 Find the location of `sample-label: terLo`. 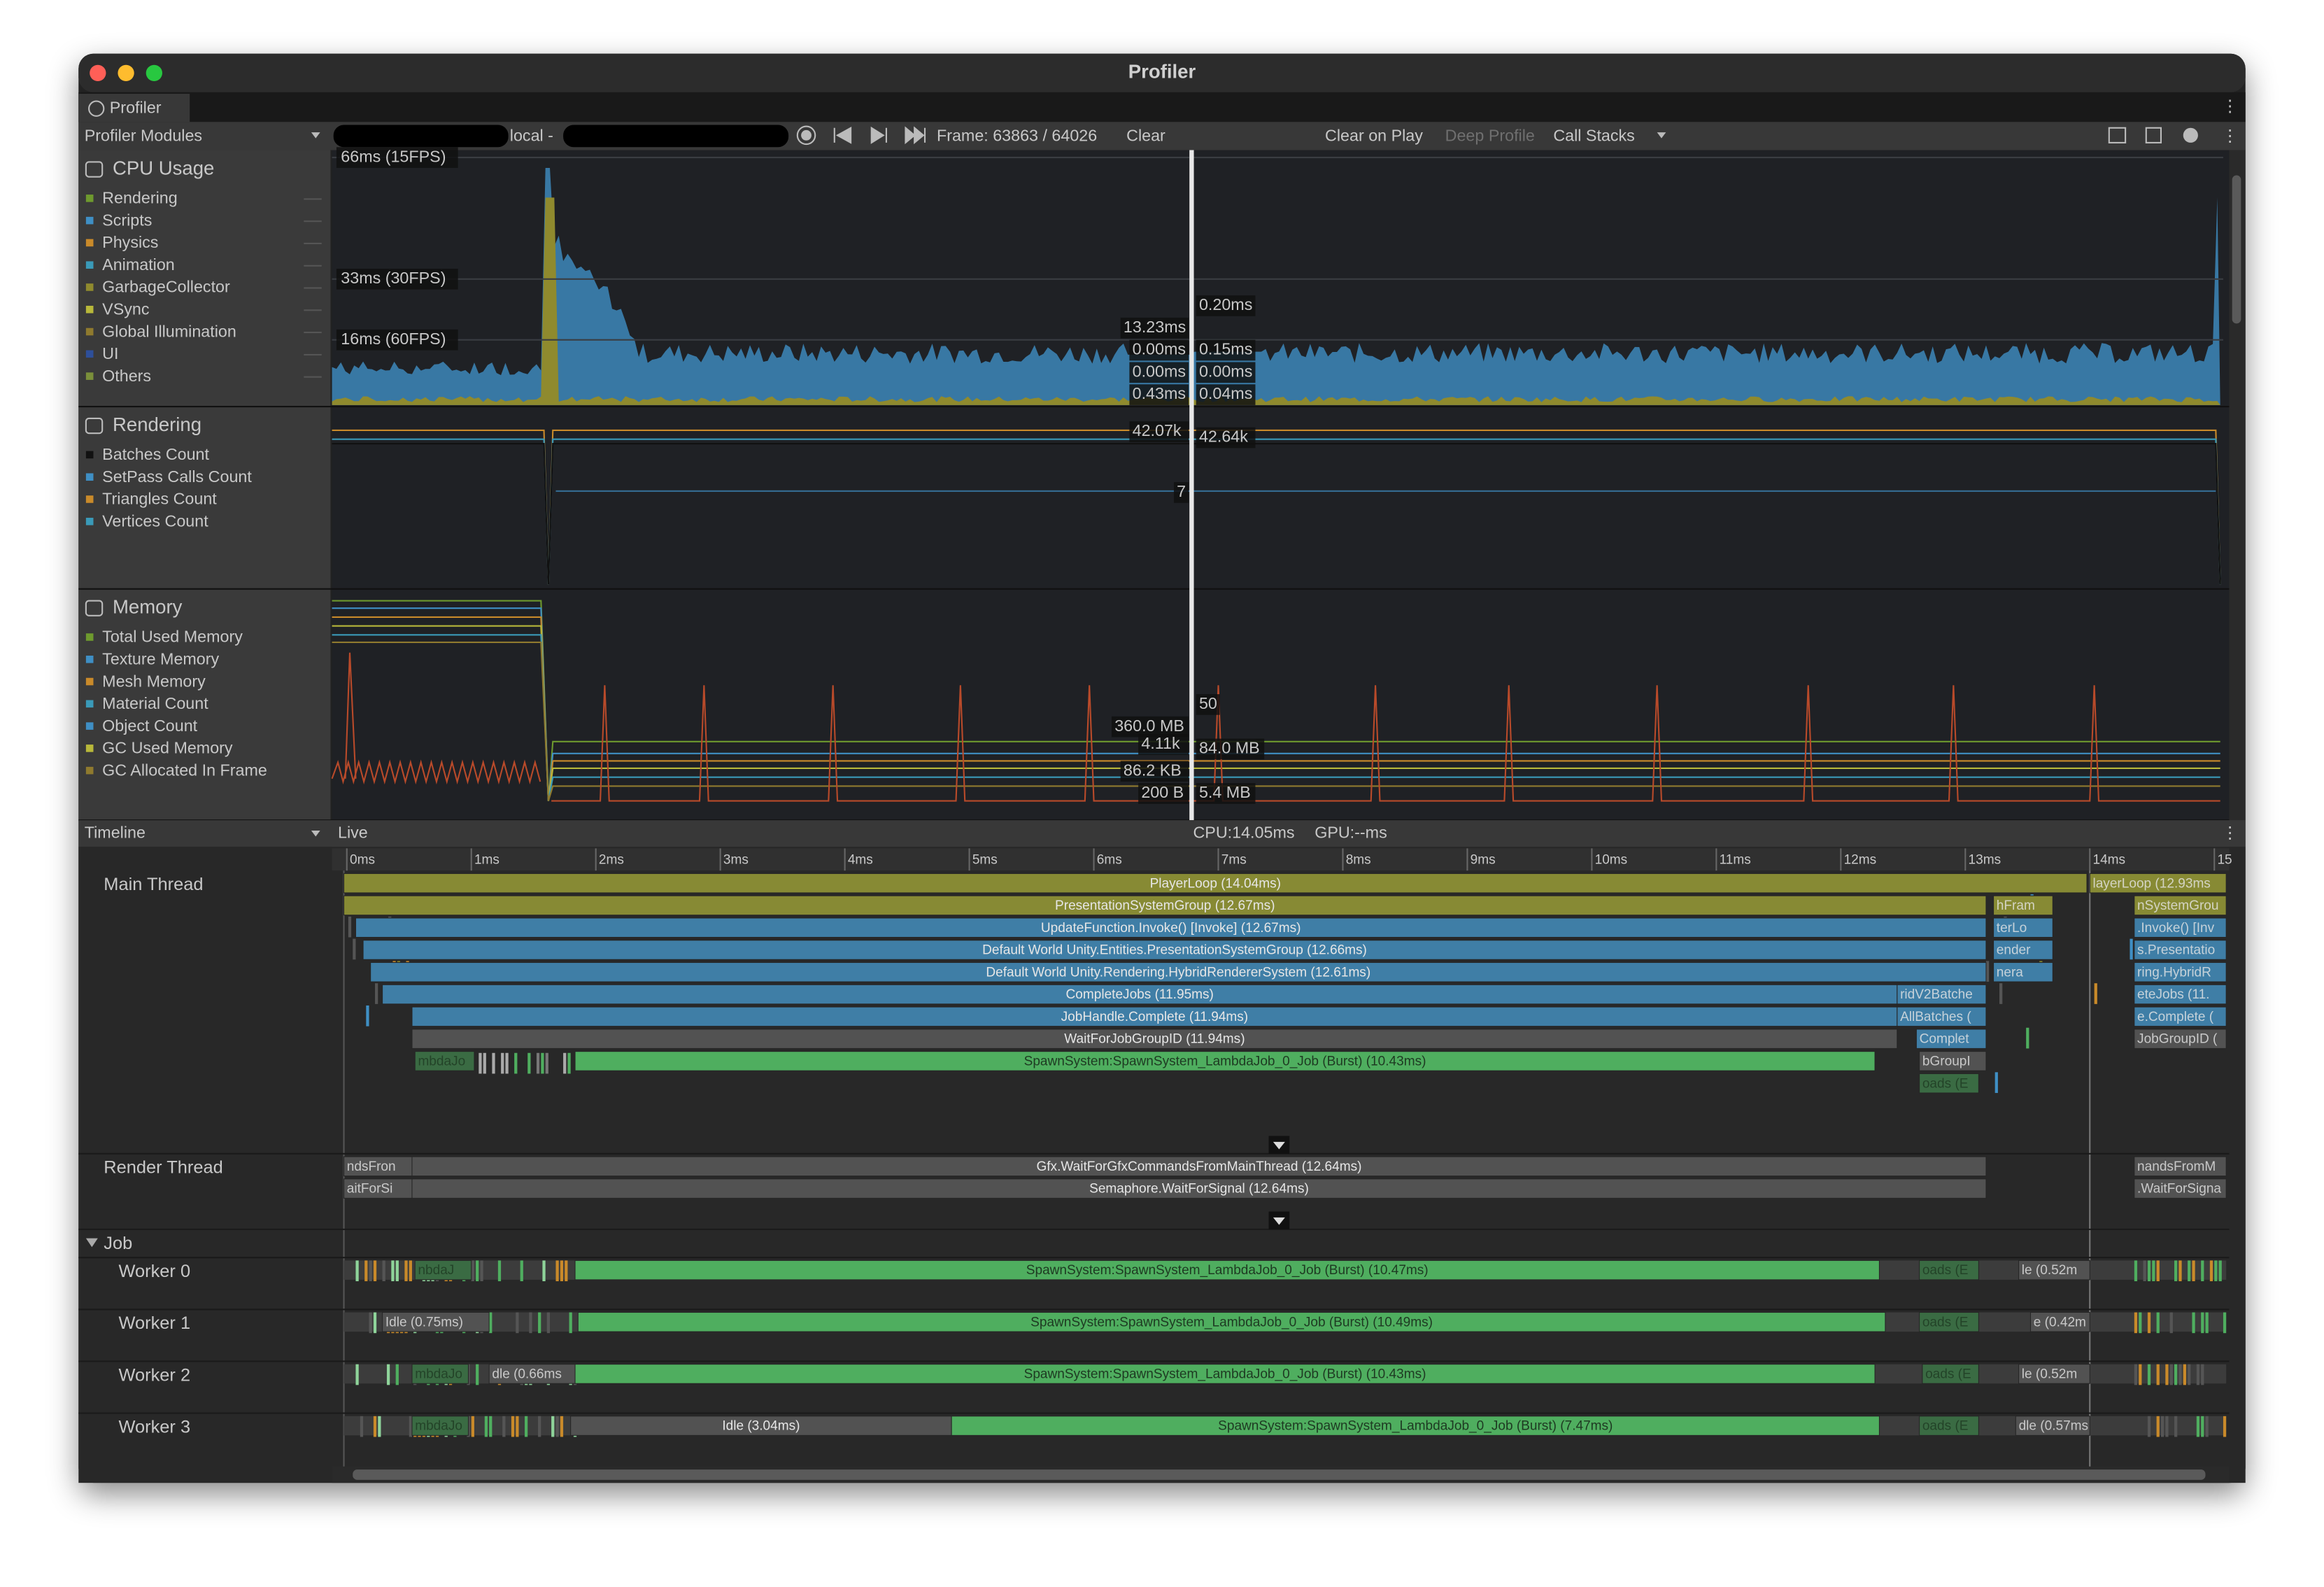

sample-label: terLo is located at coordinates (2012, 928).